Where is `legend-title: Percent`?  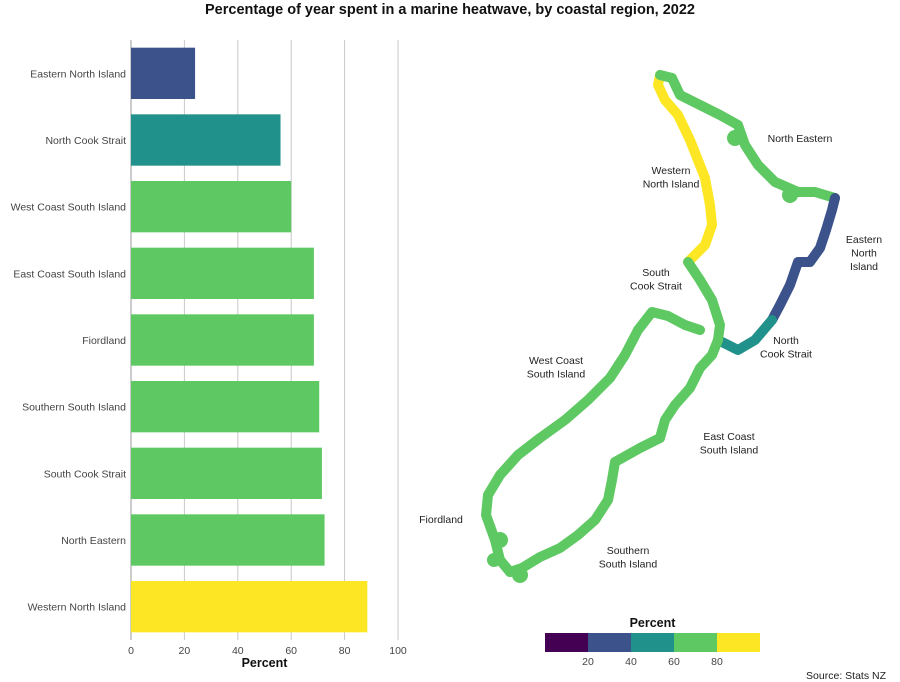 legend-title: Percent is located at coordinates (653, 623).